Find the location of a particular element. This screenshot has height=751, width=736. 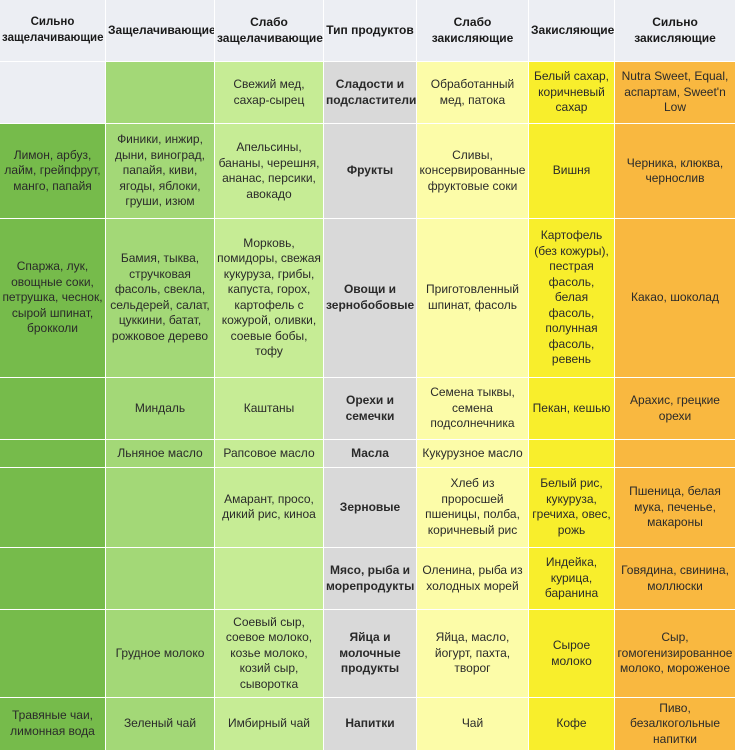

food-type-cell: Орехи и семечки is located at coordinates (370, 409).